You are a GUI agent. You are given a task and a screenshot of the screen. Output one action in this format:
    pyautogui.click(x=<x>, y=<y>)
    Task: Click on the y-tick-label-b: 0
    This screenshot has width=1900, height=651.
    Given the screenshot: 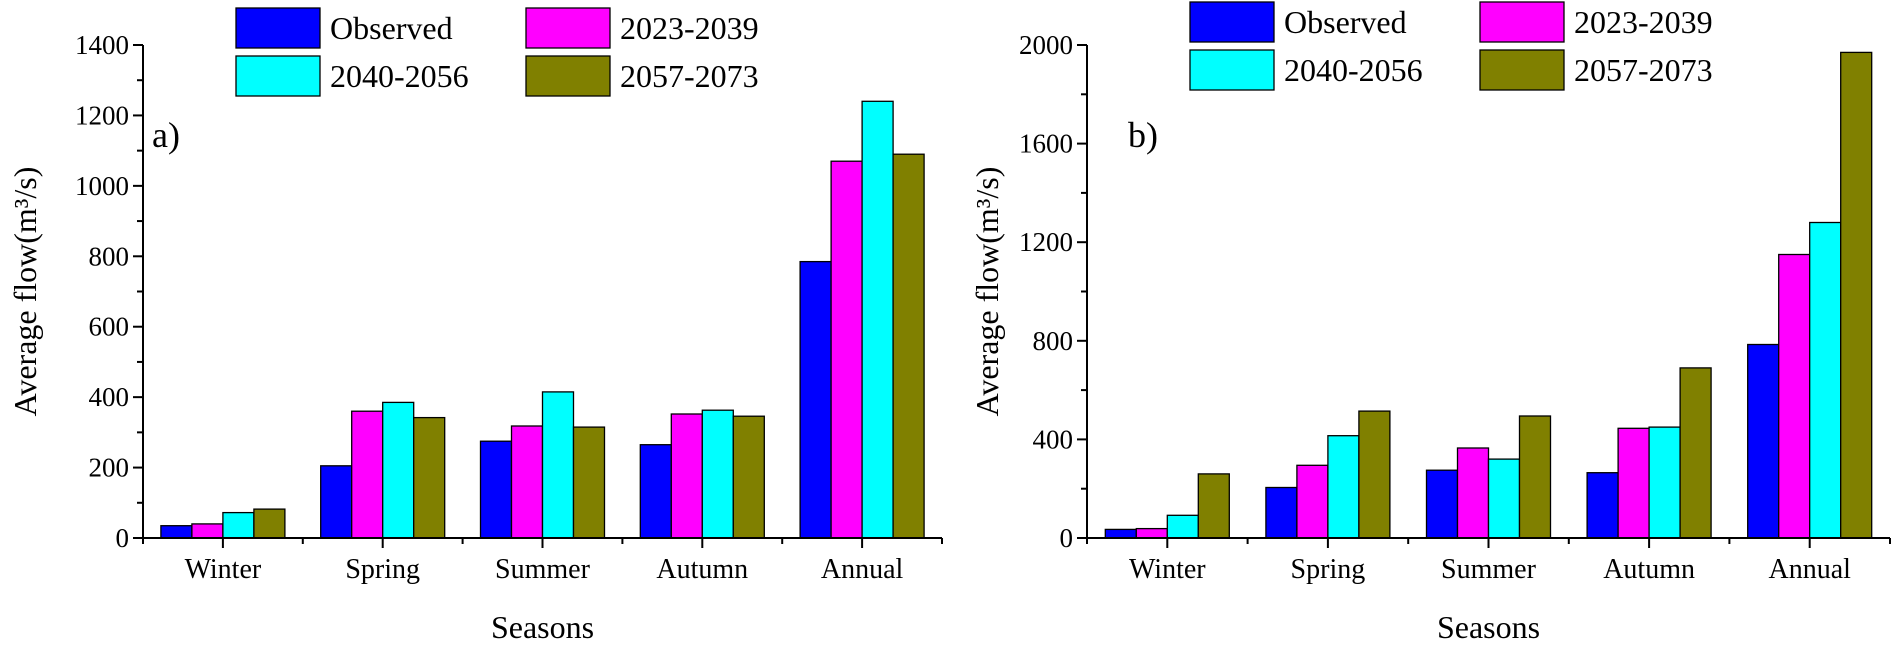 What is the action you would take?
    pyautogui.click(x=1067, y=538)
    